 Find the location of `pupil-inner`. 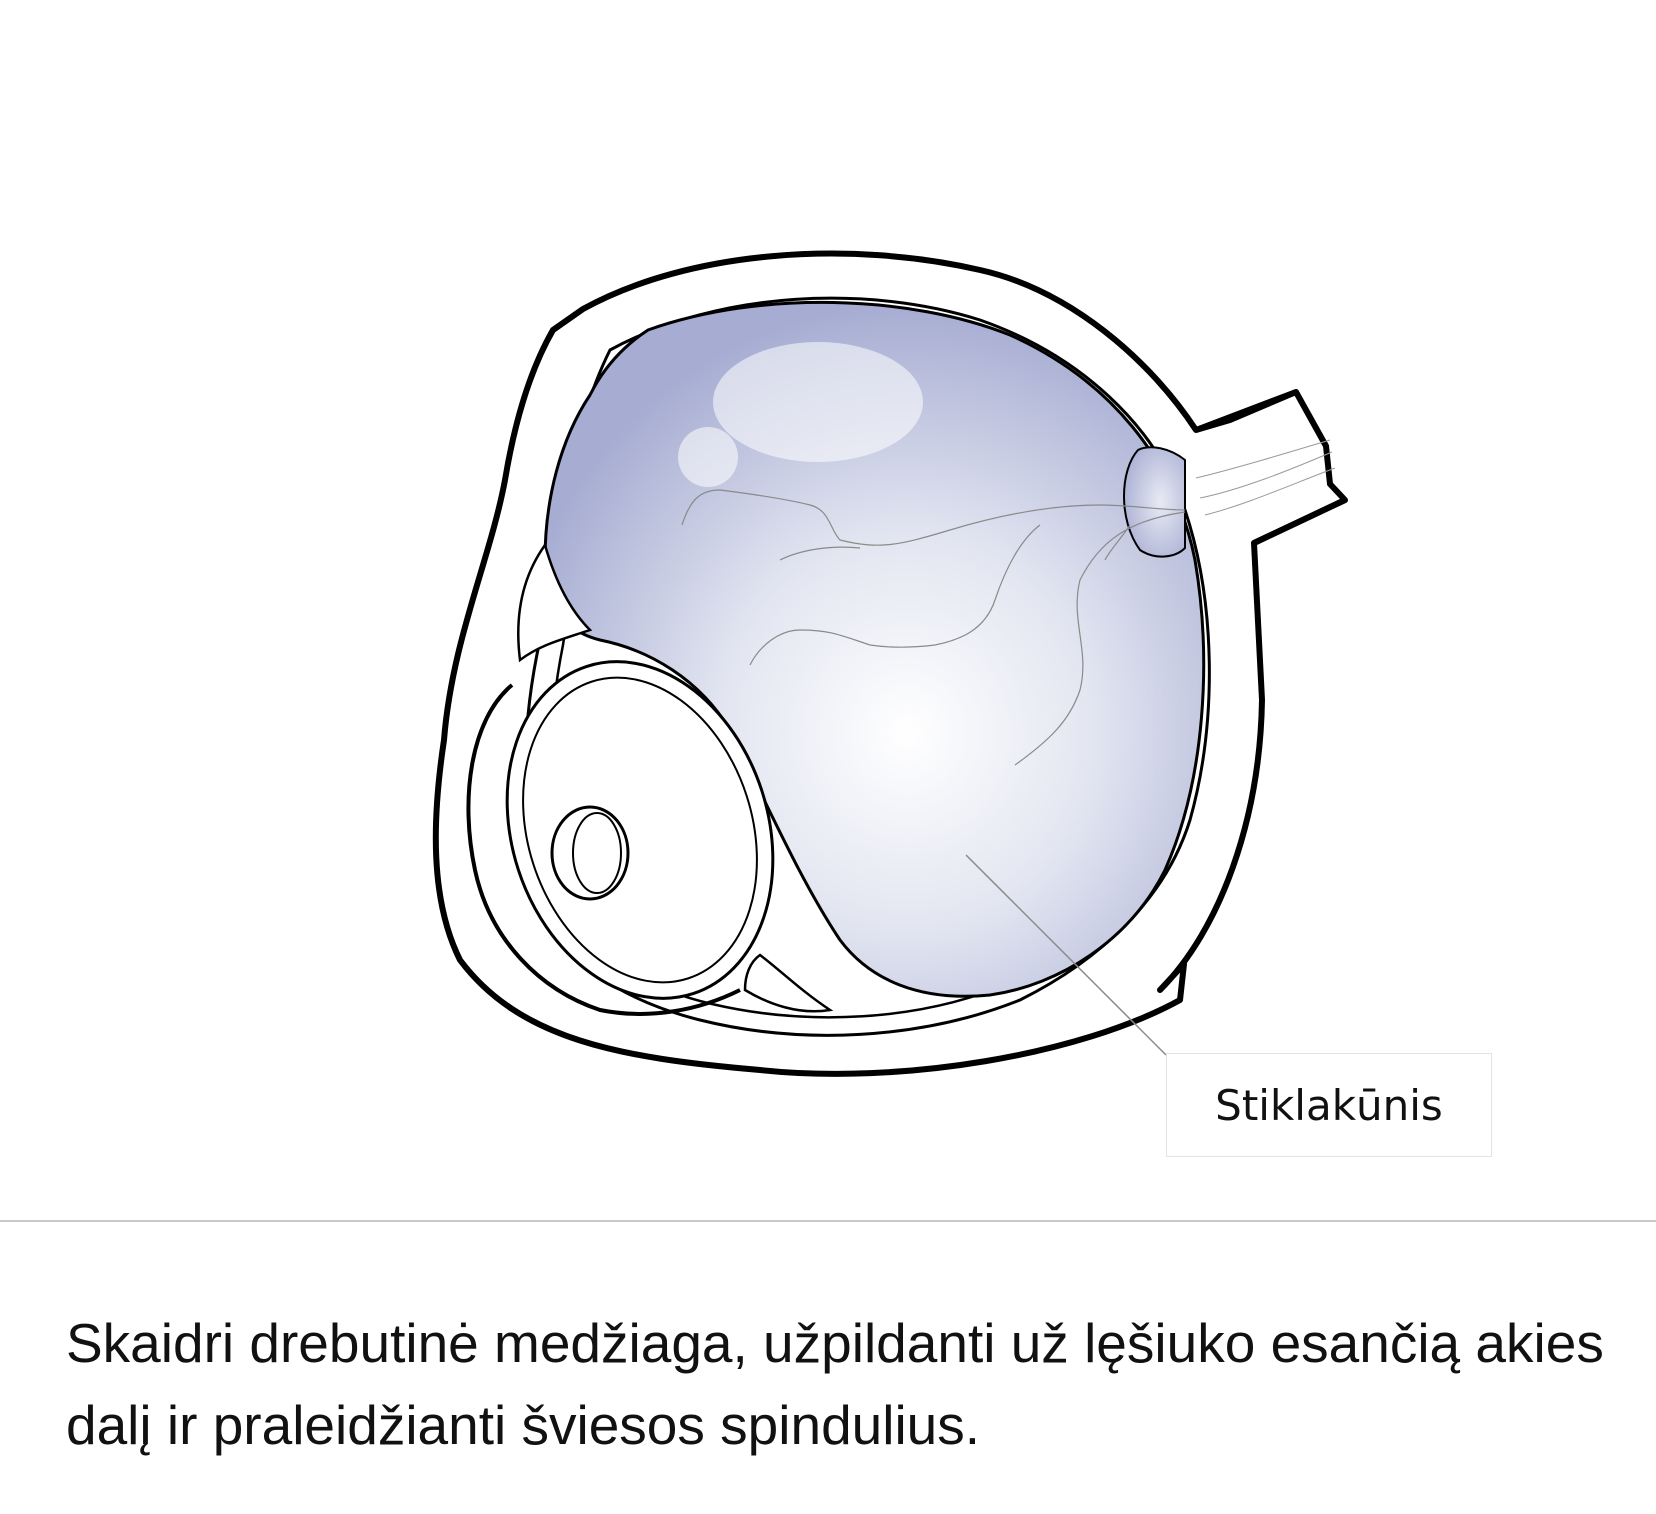

pupil-inner is located at coordinates (597, 853).